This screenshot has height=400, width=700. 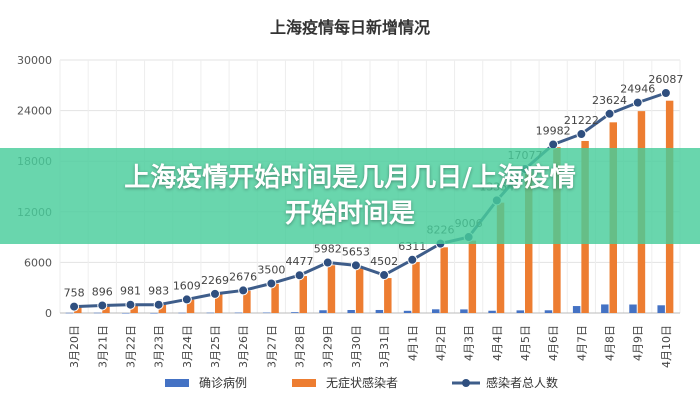 What do you see at coordinates (74, 346) in the screenshot?
I see `x-tick-label: 3月20日` at bounding box center [74, 346].